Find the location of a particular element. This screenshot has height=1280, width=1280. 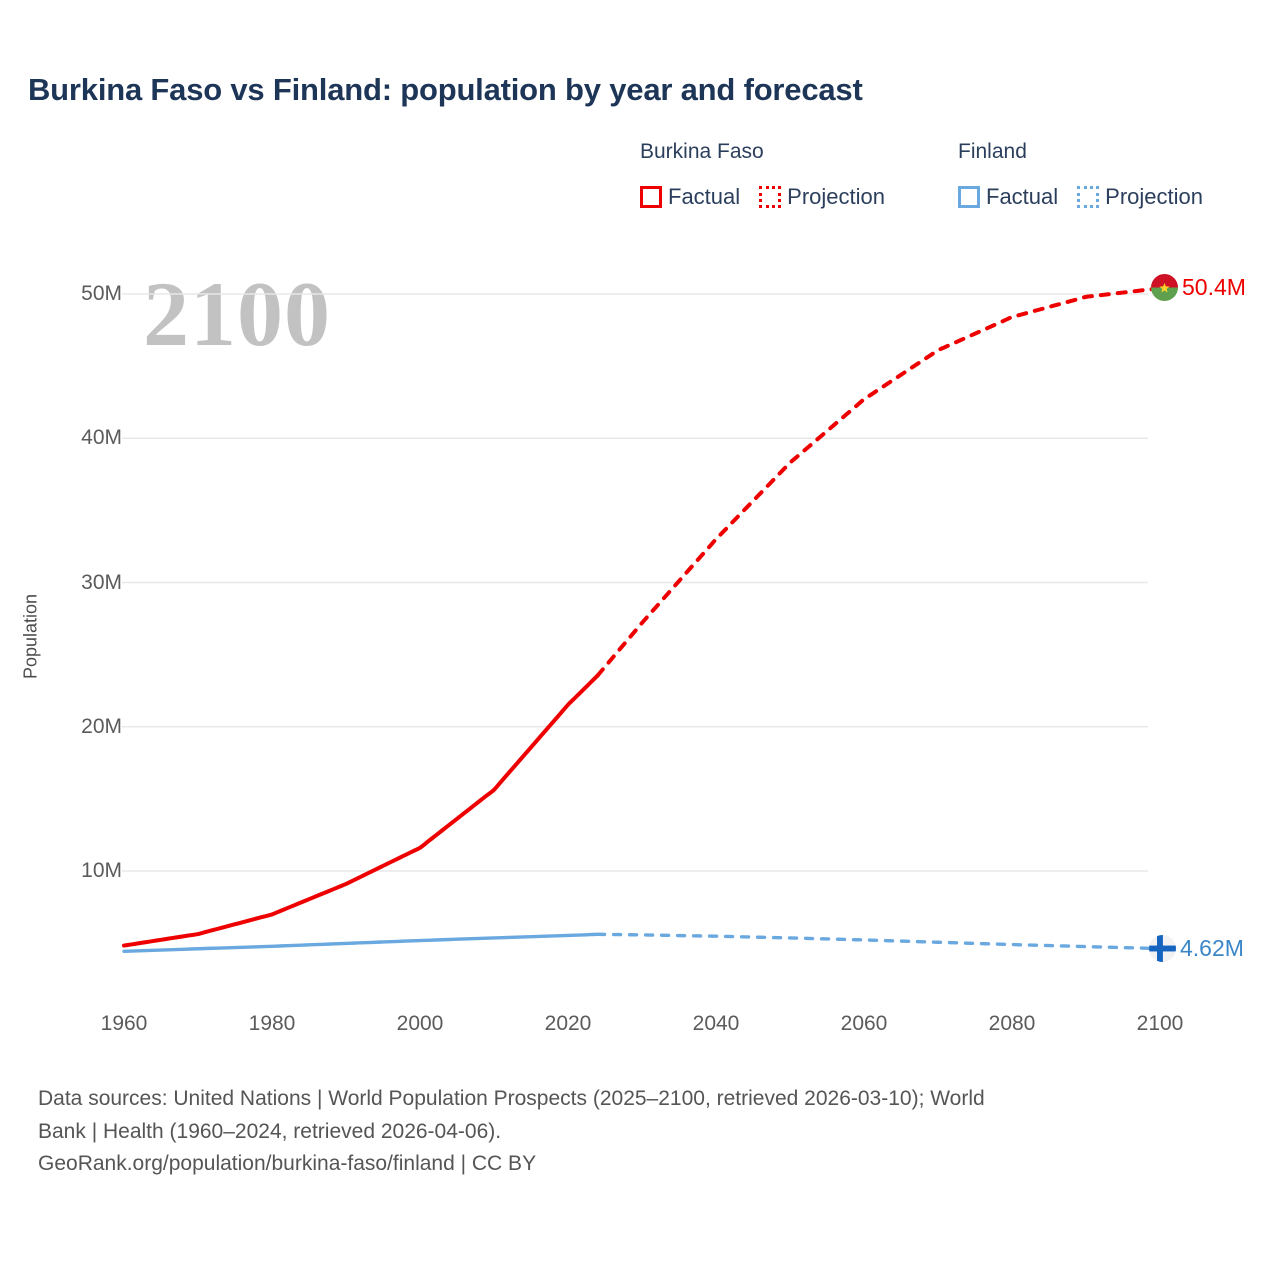

burkina-faso-flag-icon is located at coordinates (1164, 288).